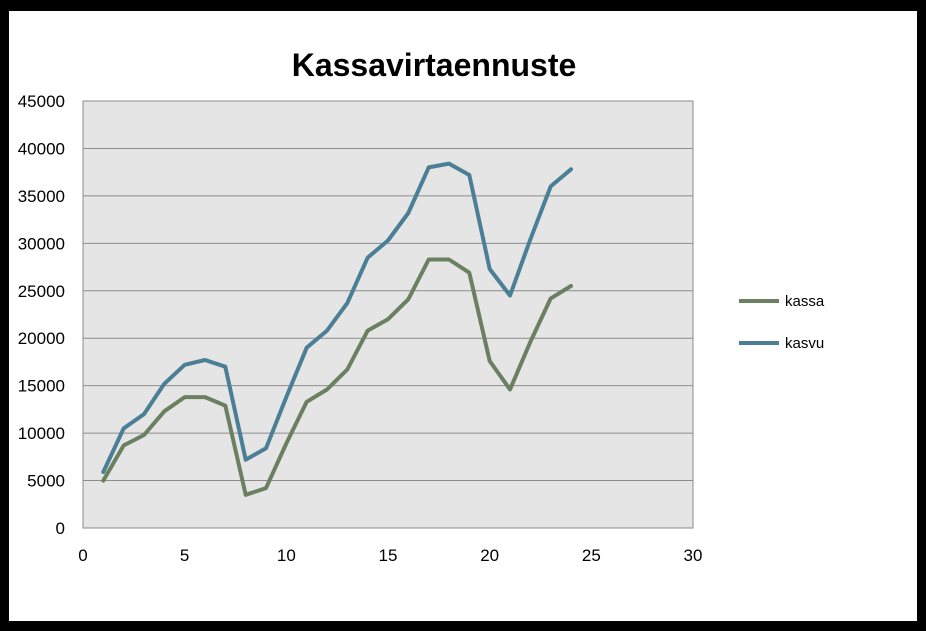 The width and height of the screenshot is (926, 631). Describe the element at coordinates (805, 301) in the screenshot. I see `legend-label-kassa: kassa` at that location.